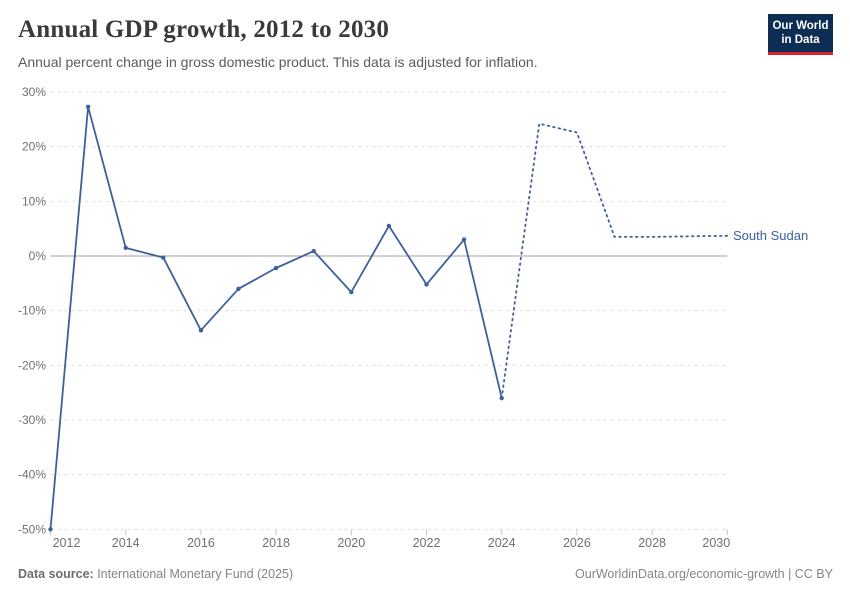 The width and height of the screenshot is (850, 600). Describe the element at coordinates (351, 543) in the screenshot. I see `x-axis-label: 2020` at that location.